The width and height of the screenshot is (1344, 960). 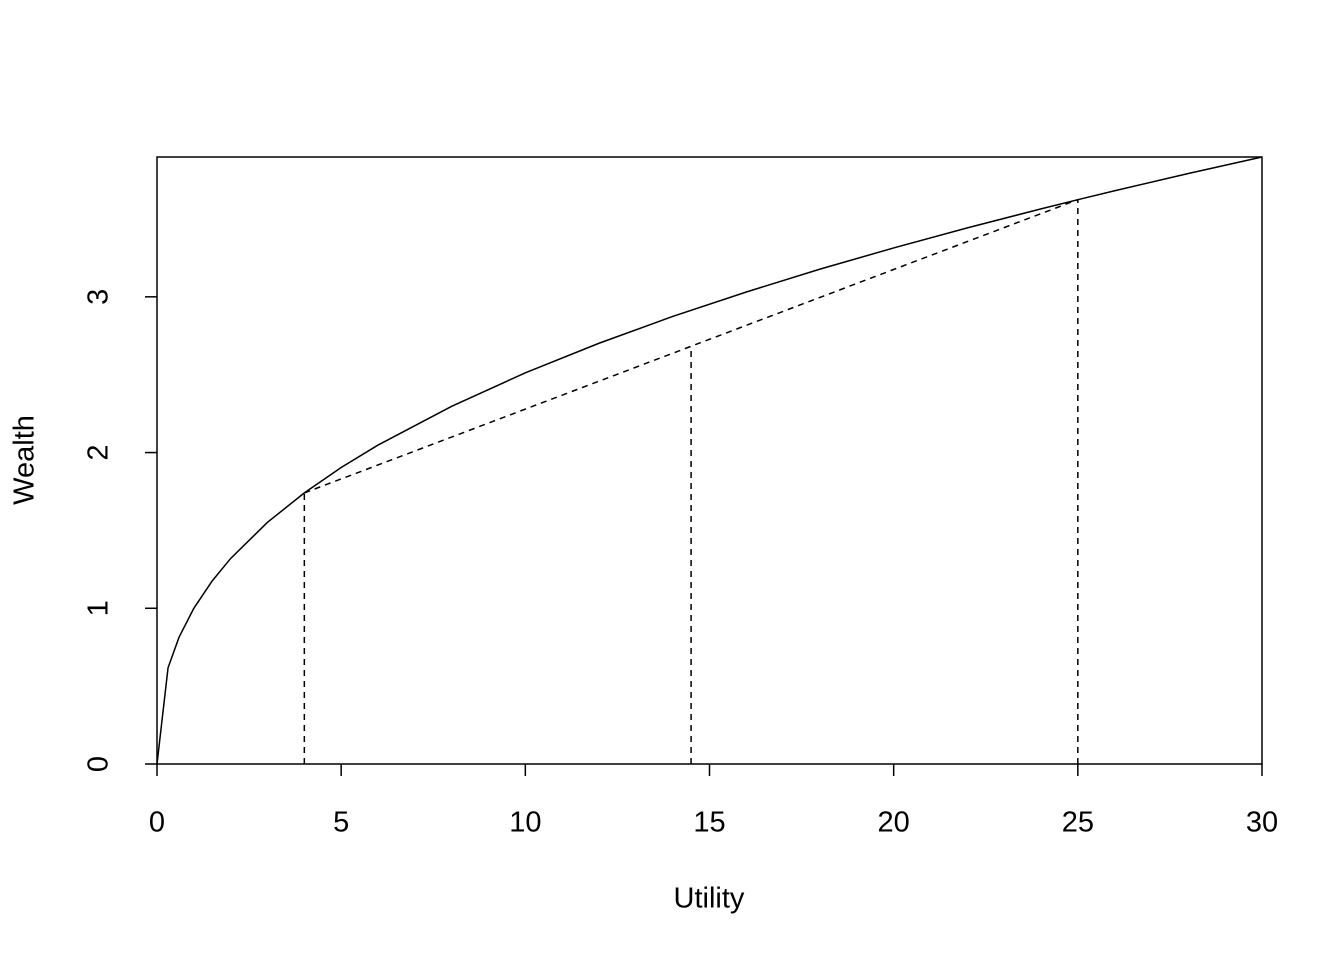 What do you see at coordinates (99, 764) in the screenshot?
I see `y-tick-label: 0` at bounding box center [99, 764].